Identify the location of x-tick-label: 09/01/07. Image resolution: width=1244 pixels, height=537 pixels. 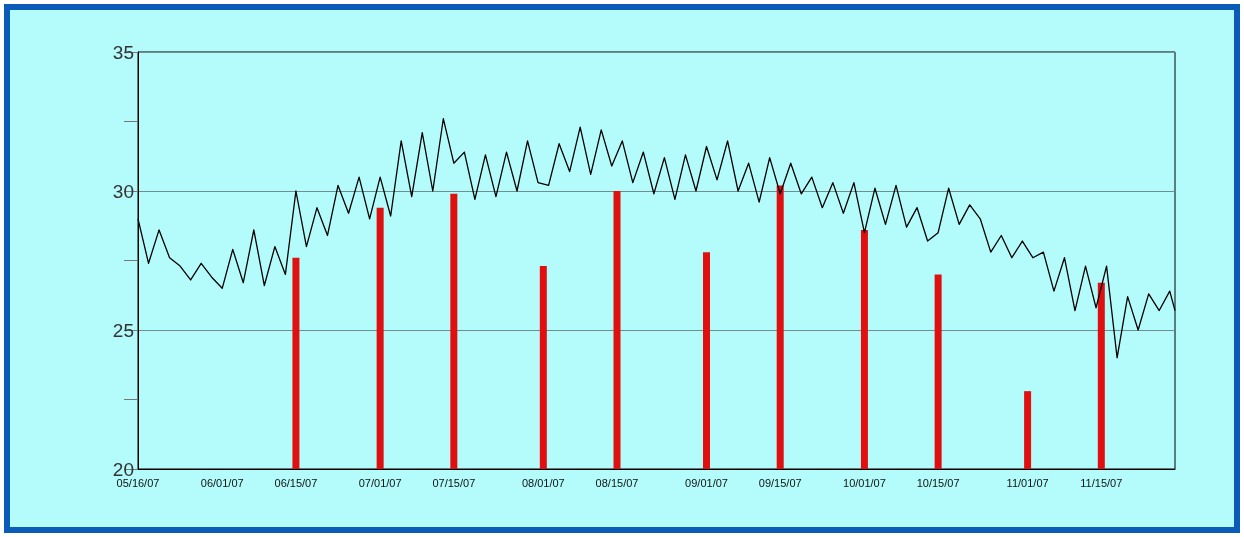
(706, 482).